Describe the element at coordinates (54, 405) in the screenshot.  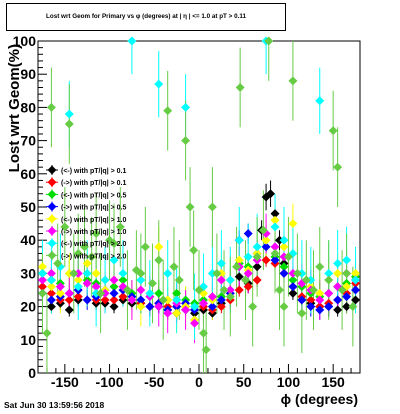
I see `timestamp-footer: Sat Jun 30 13:59:56 2018` at that location.